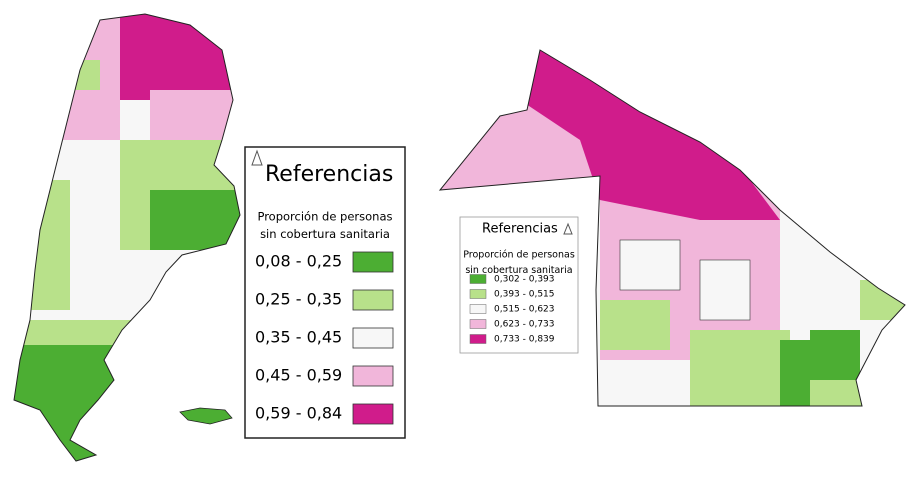 Image resolution: width=917 pixels, height=482 pixels. What do you see at coordinates (298, 375) in the screenshot?
I see `legend-label: 0,45 - 0,59` at bounding box center [298, 375].